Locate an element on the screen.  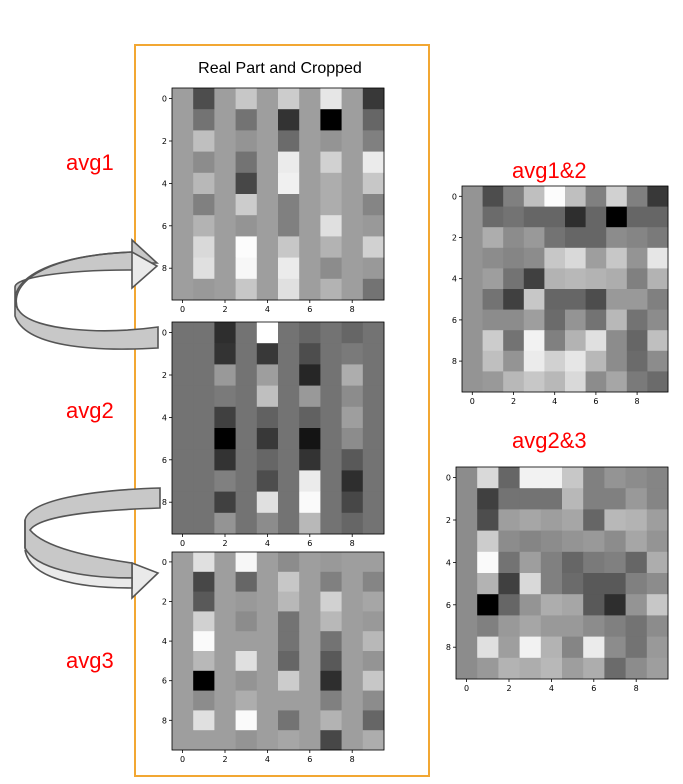
label-avg2: avg2 is located at coordinates (90, 410).